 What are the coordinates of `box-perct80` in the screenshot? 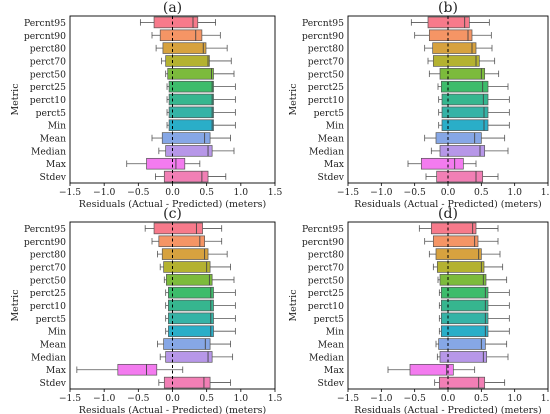 It's located at (458, 48).